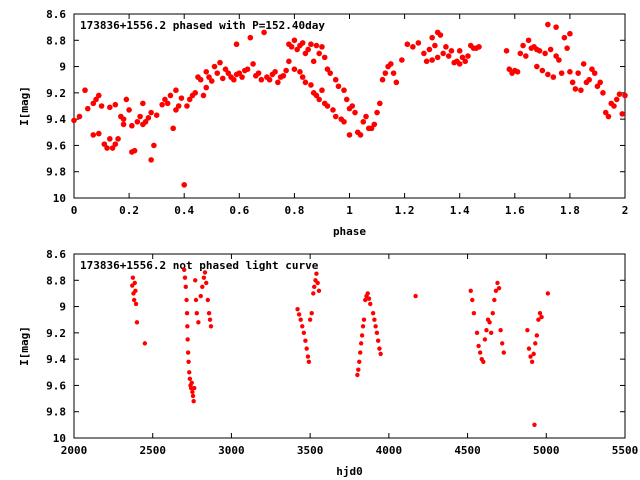  What do you see at coordinates (59, 438) in the screenshot?
I see `unphased-y-tick-label: 10` at bounding box center [59, 438].